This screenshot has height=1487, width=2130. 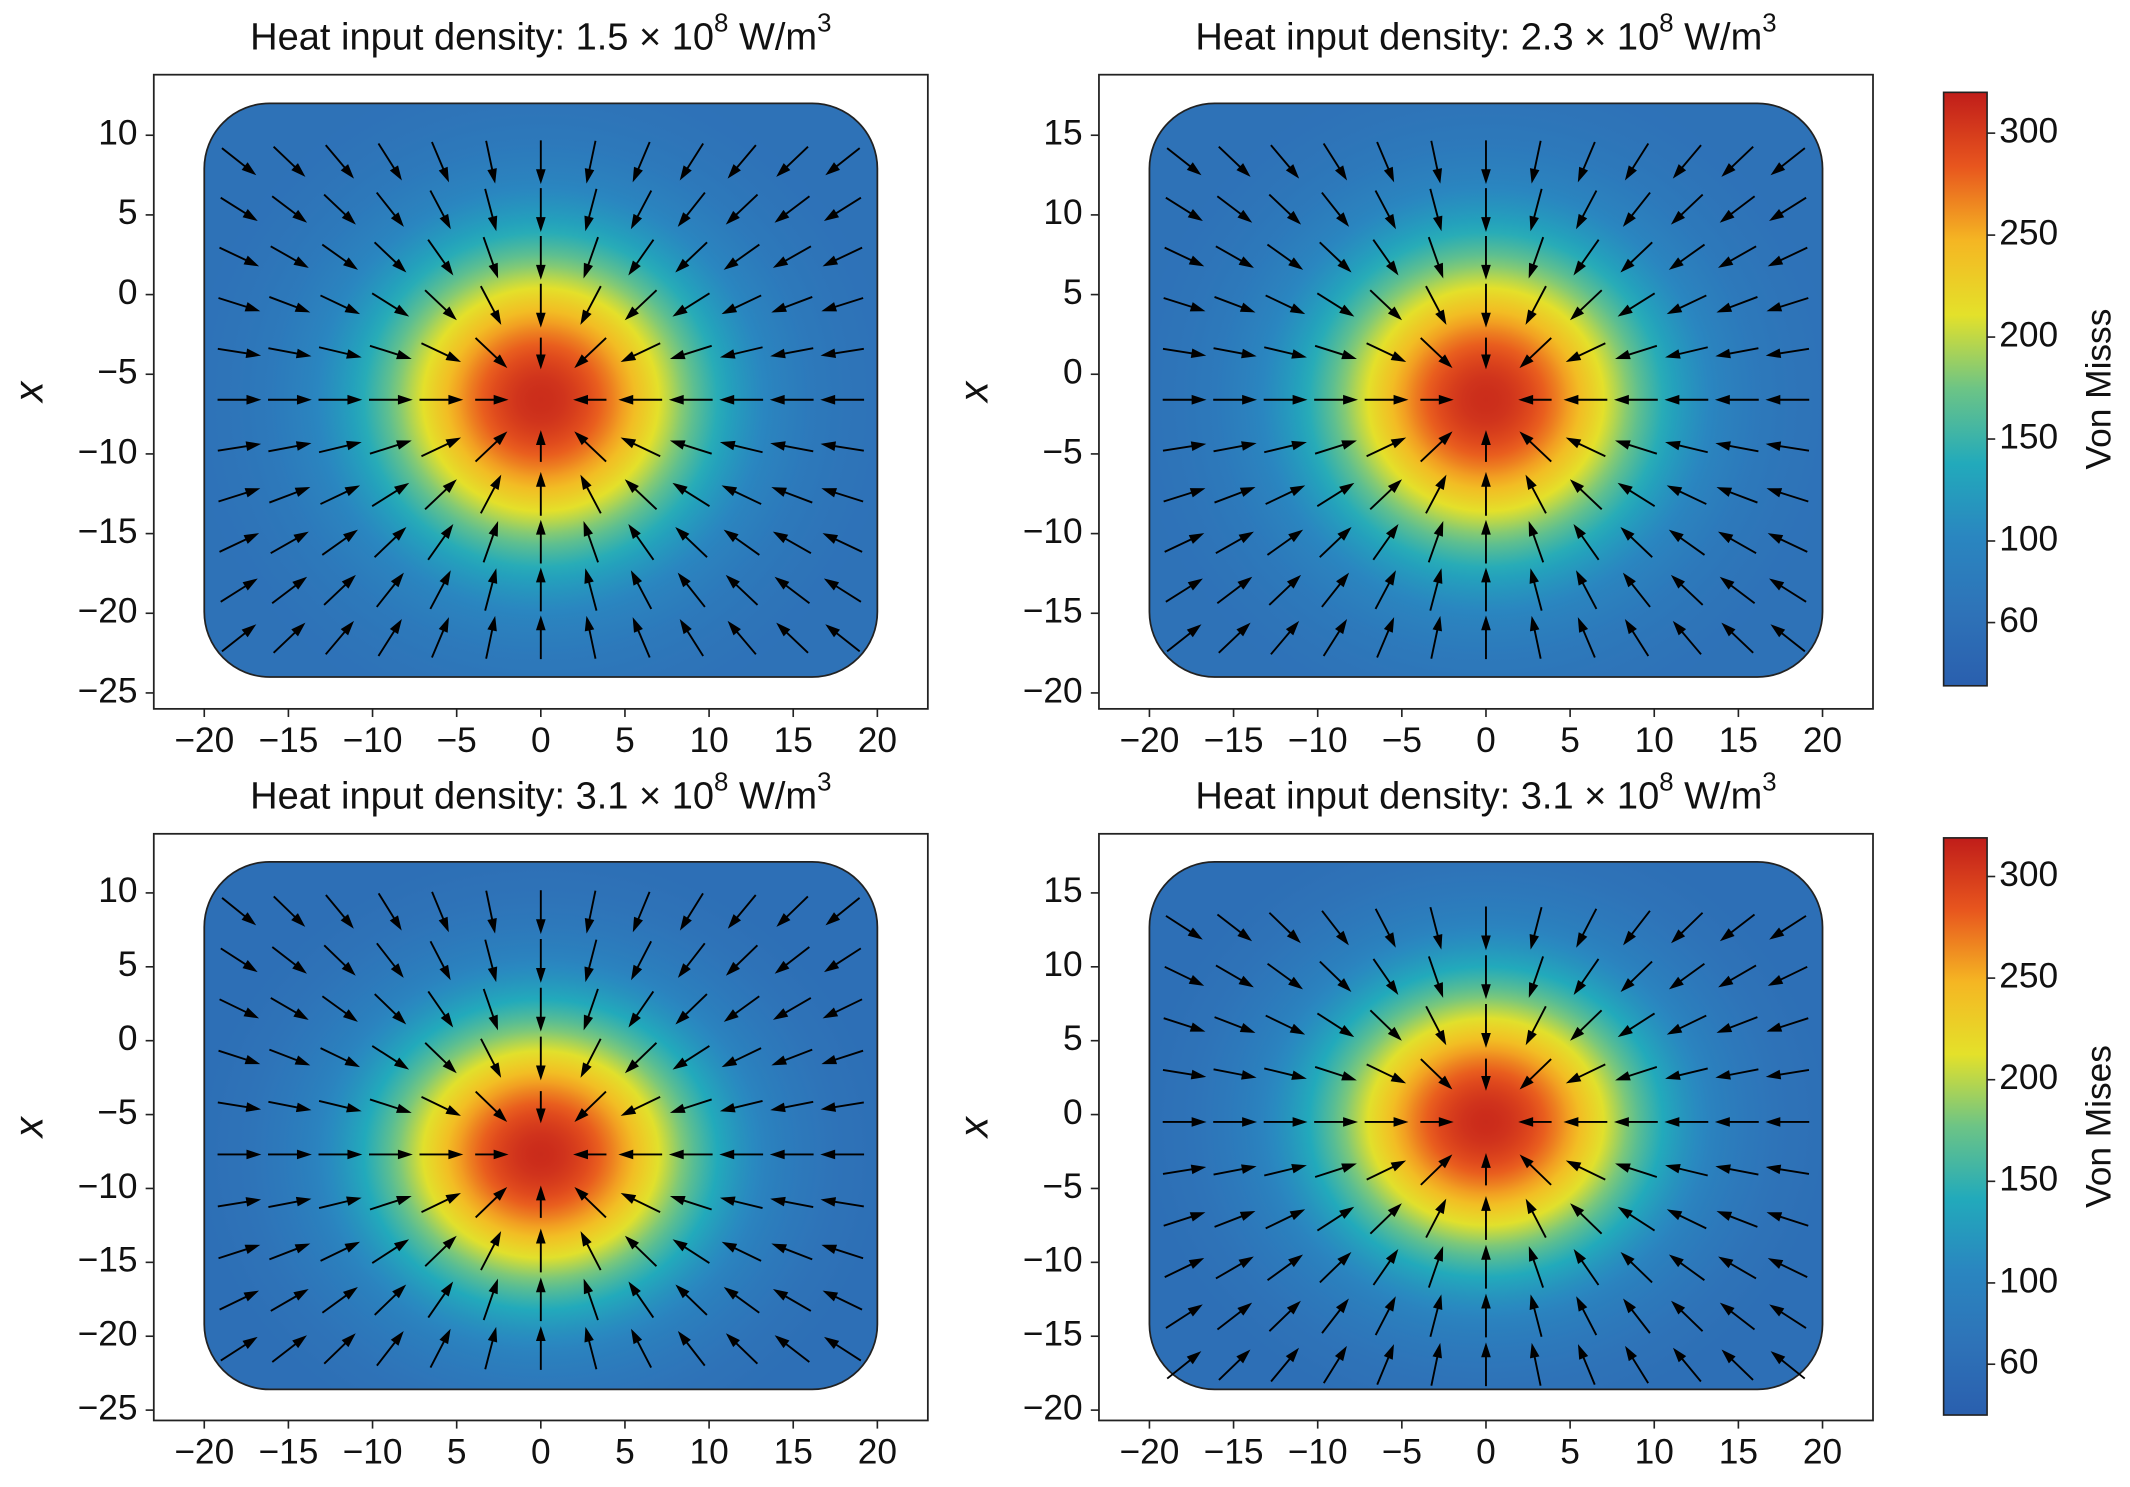 What do you see at coordinates (973, 392) in the screenshot?
I see `y-axis-label: x` at bounding box center [973, 392].